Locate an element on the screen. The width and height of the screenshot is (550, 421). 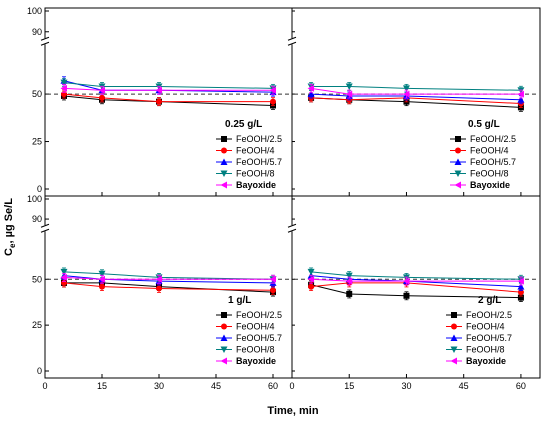
y-axis-label-main: C is located at coordinates (9, 252).